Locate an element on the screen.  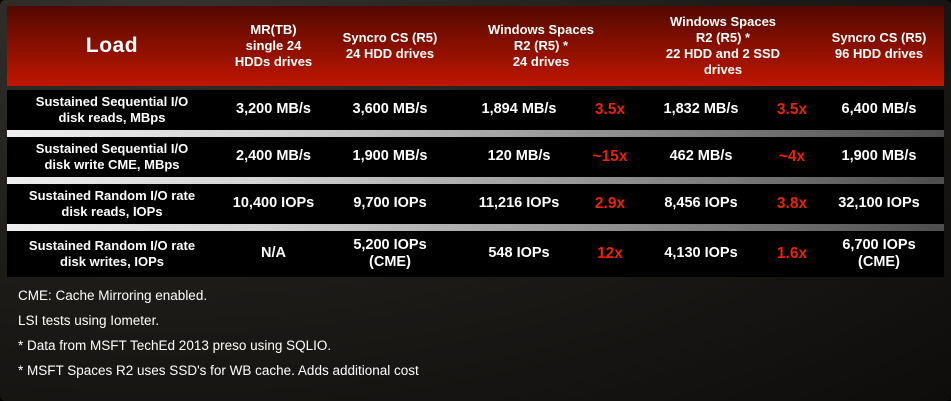
column-header-syncro-96: Syncro CS (R5) 96 HDD drives is located at coordinates (879, 45).